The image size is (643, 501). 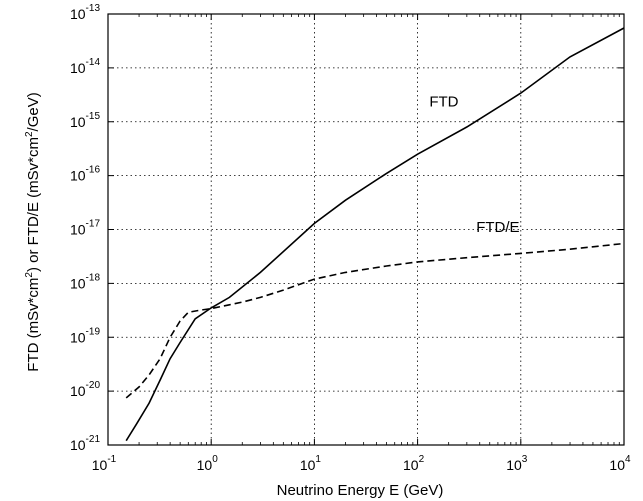 What do you see at coordinates (414, 463) in the screenshot?
I see `x-tick-label: 10²` at bounding box center [414, 463].